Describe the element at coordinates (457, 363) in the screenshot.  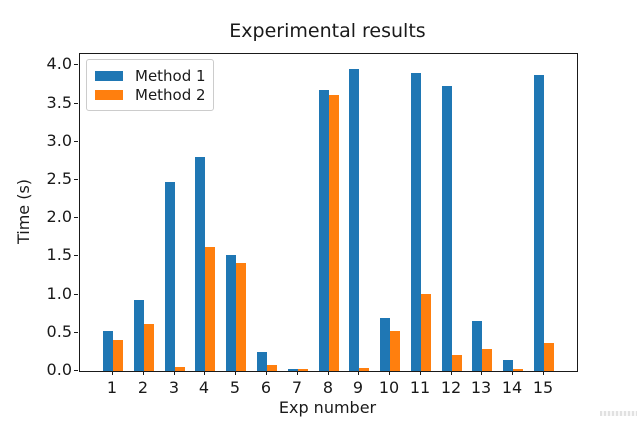
I see `bar-method-2-exp12` at that location.